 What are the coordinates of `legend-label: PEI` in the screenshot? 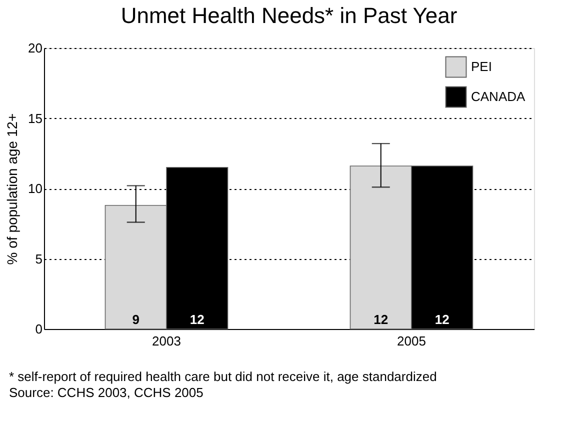 It's located at (481, 66).